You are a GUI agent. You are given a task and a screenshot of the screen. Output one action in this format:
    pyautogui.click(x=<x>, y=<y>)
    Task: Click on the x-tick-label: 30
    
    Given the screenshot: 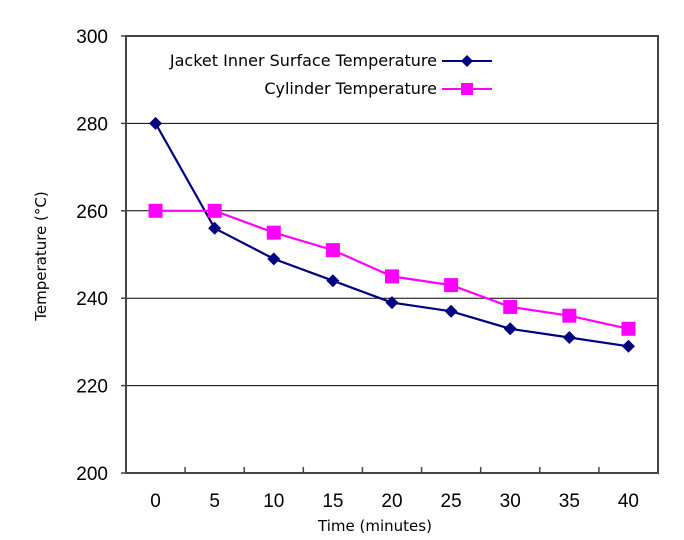 What is the action you would take?
    pyautogui.click(x=510, y=501)
    